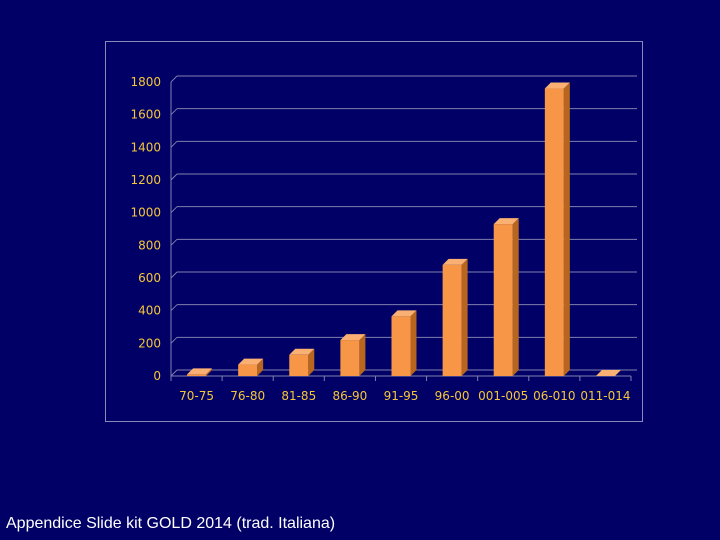 The height and width of the screenshot is (540, 720). Describe the element at coordinates (157, 376) in the screenshot. I see `y-tick-label: 0` at that location.